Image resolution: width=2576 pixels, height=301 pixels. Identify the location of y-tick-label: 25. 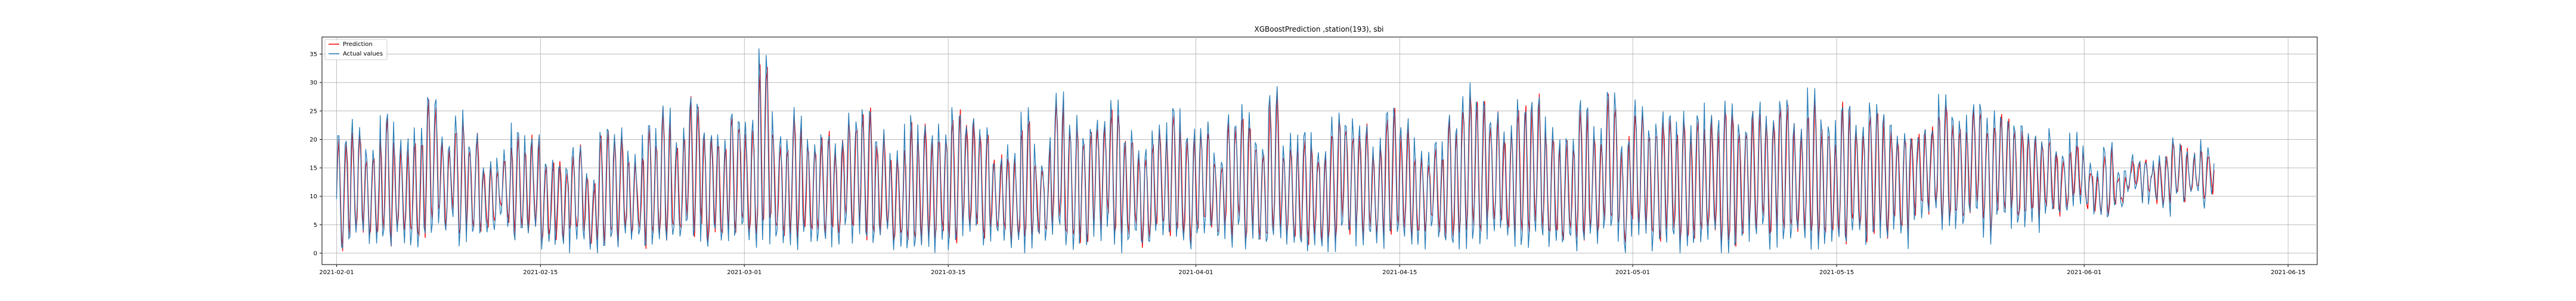
(313, 111).